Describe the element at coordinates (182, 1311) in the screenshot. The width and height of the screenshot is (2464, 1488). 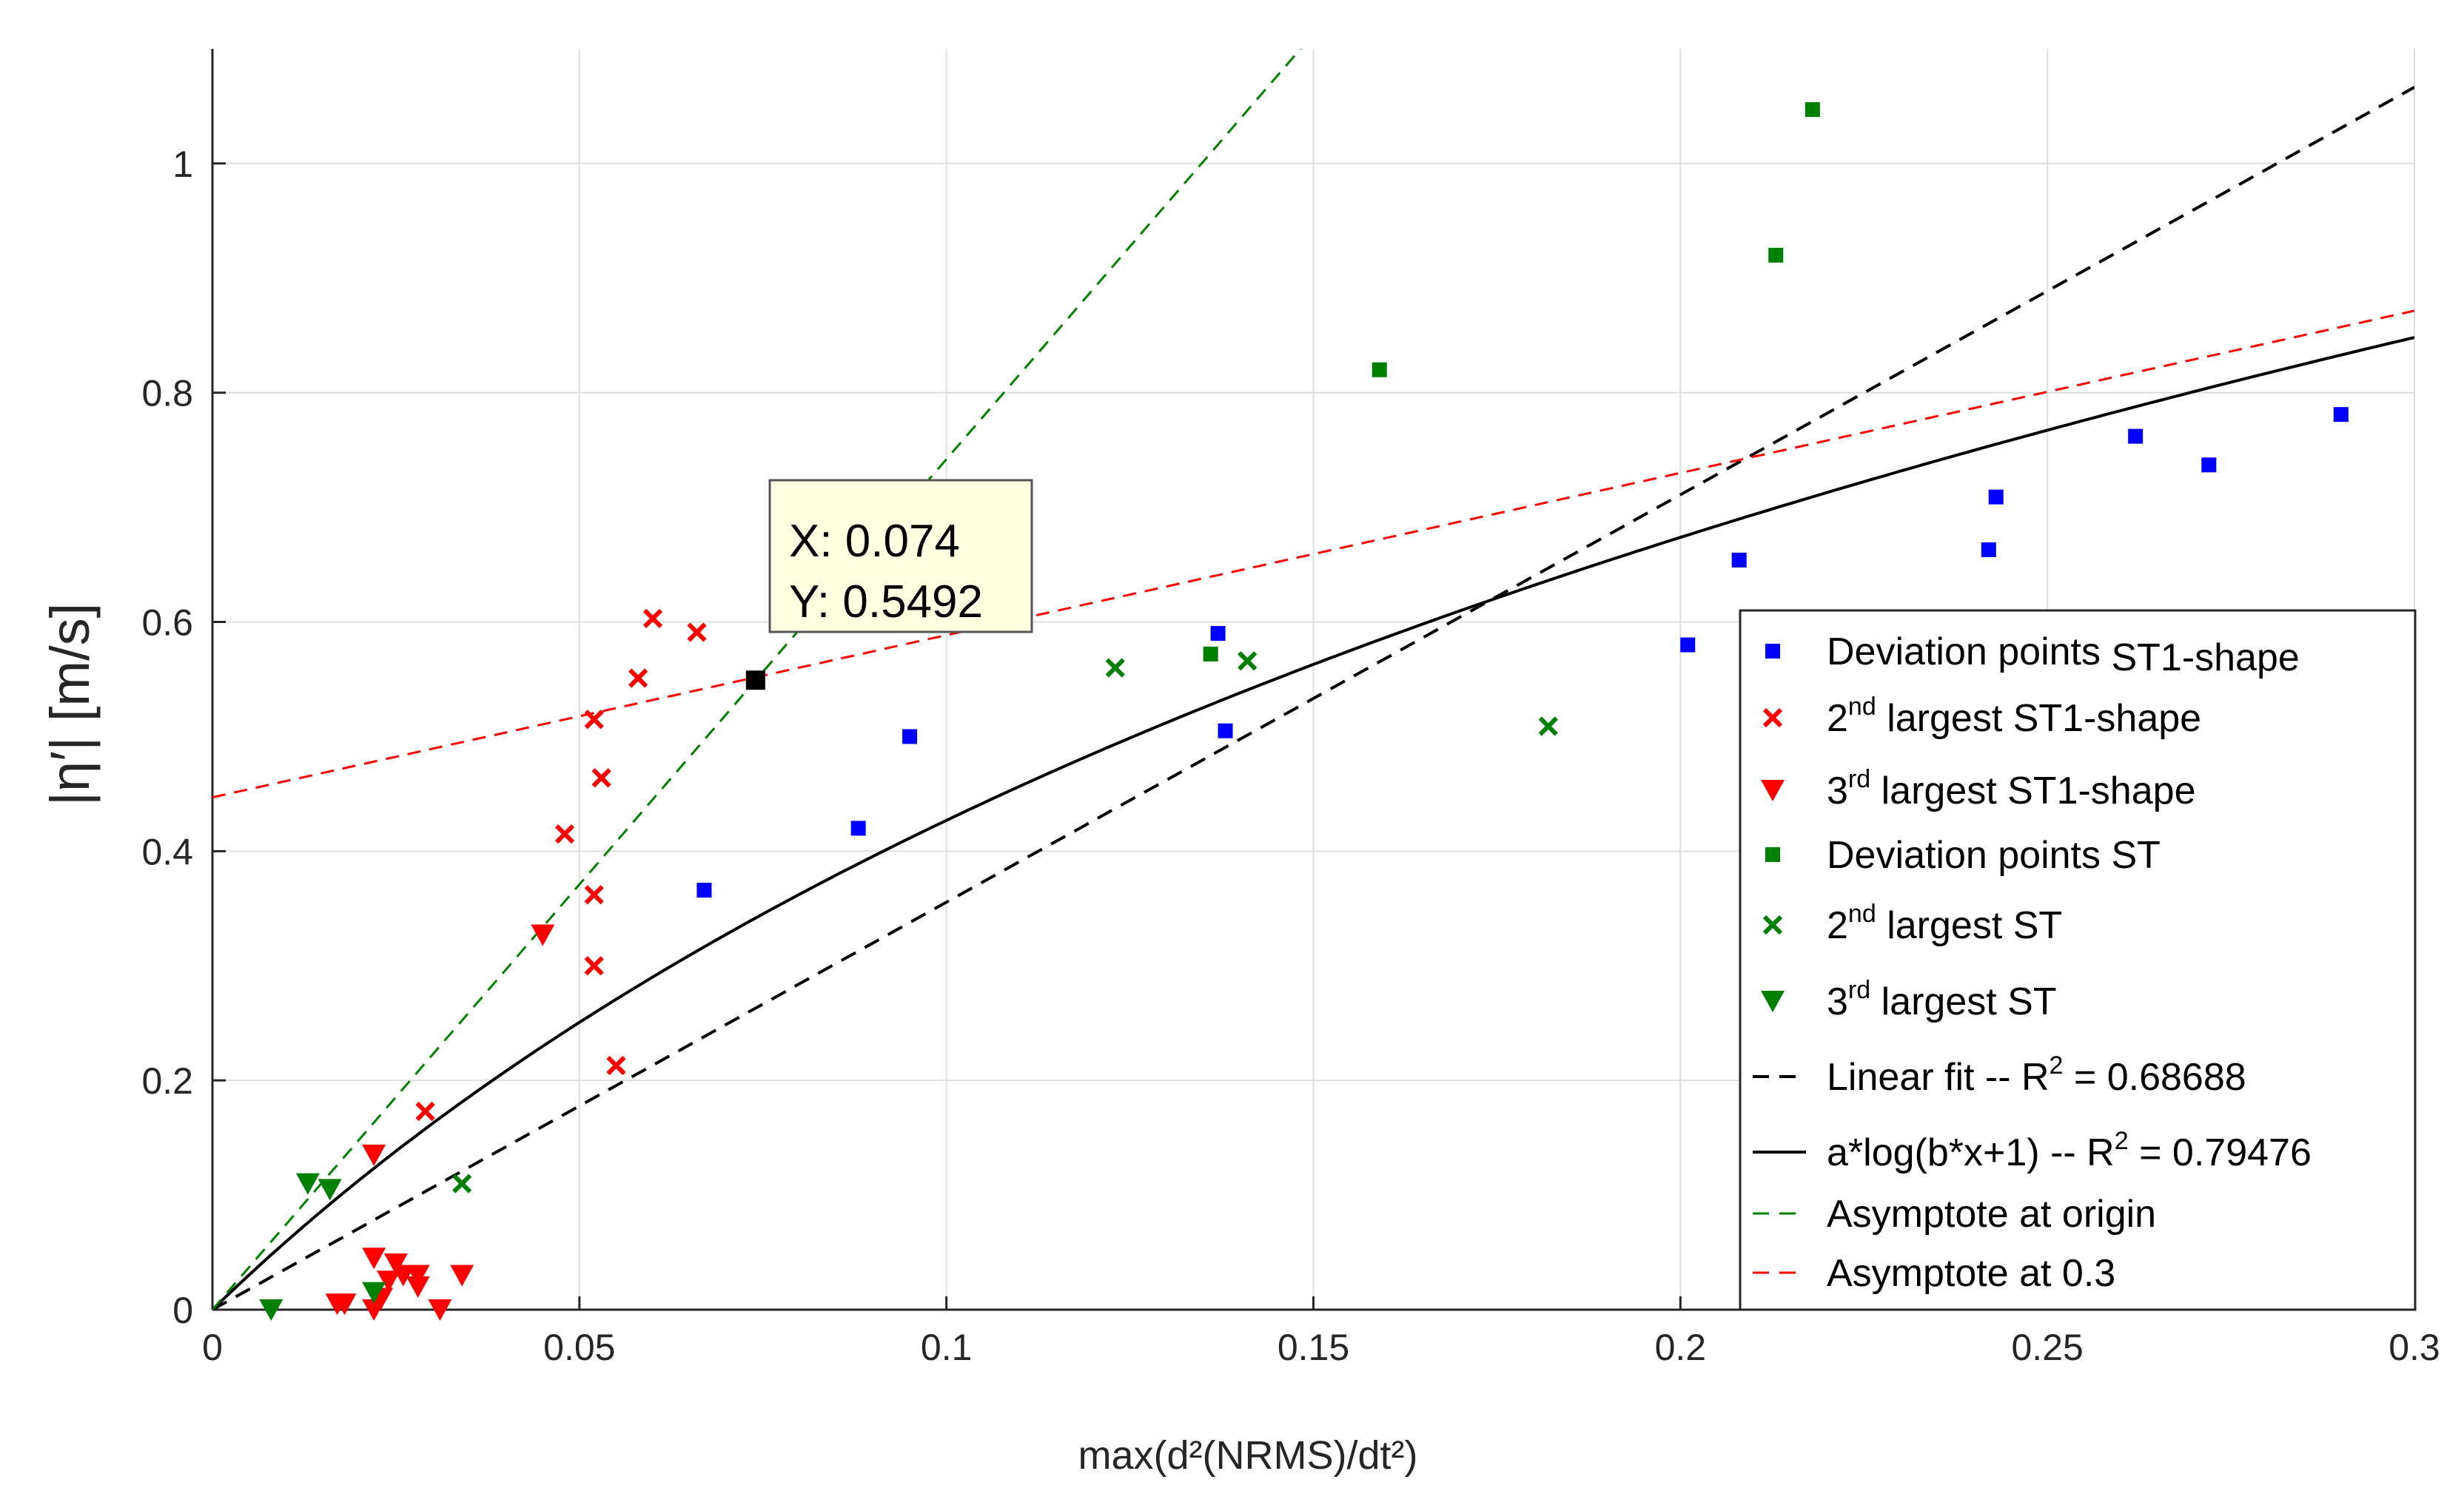
I see `y-tick-label: 0` at that location.